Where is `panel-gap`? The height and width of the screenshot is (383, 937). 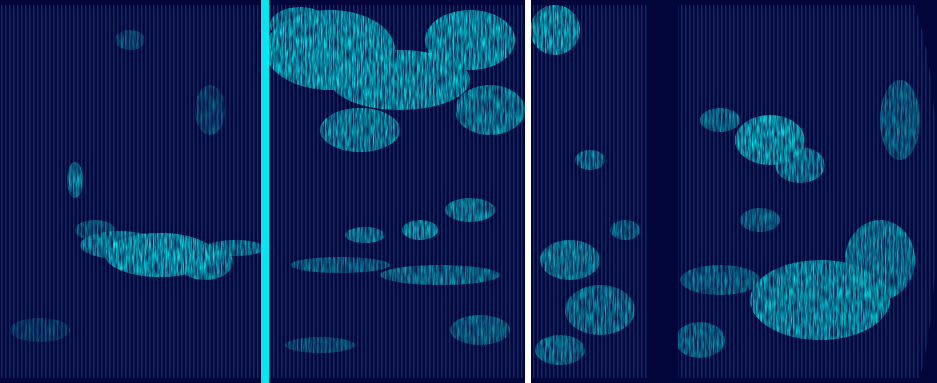
panel-gap is located at coordinates (662, 191).